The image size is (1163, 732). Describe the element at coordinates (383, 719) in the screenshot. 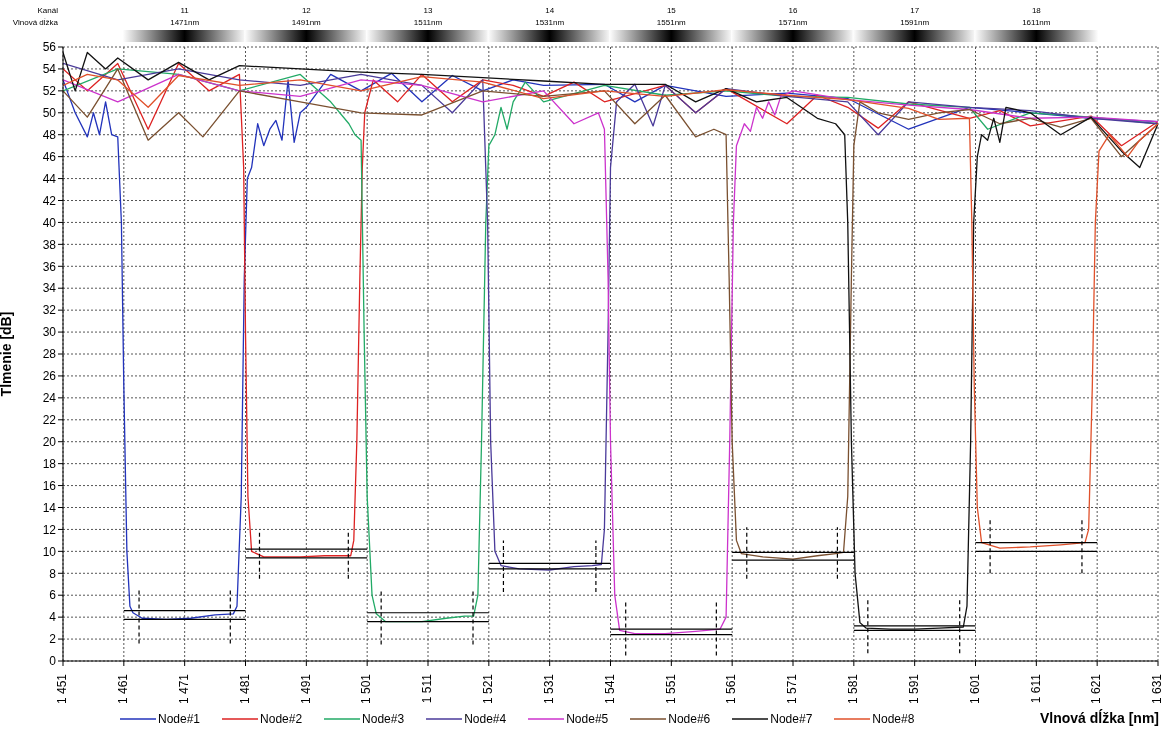

I see `legend-label: Node#3` at that location.